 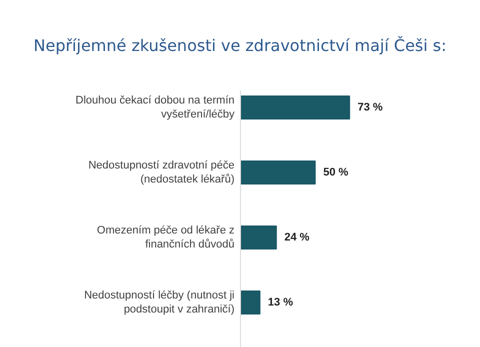 I want to click on data-label: 73 %, so click(x=370, y=108).